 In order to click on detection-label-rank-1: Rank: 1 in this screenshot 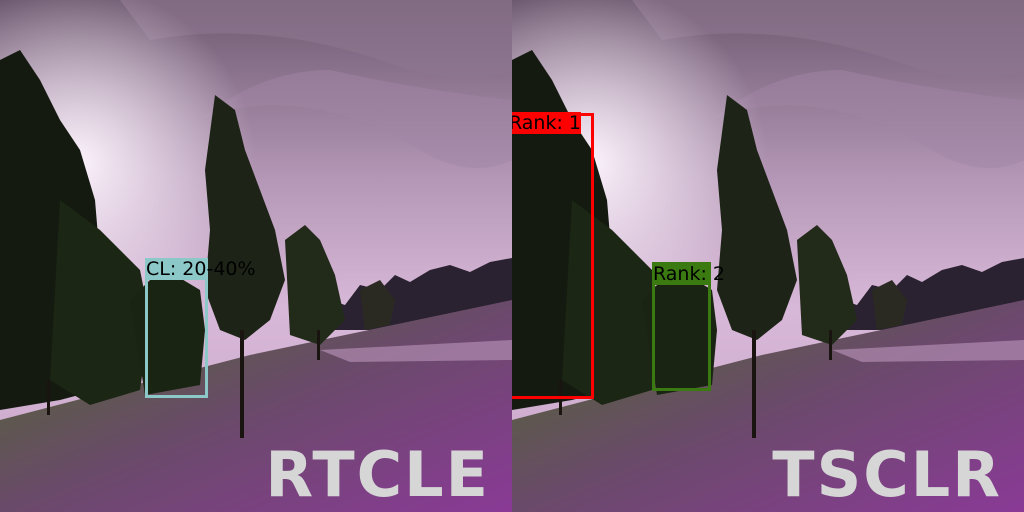, I will do `click(547, 123)`.